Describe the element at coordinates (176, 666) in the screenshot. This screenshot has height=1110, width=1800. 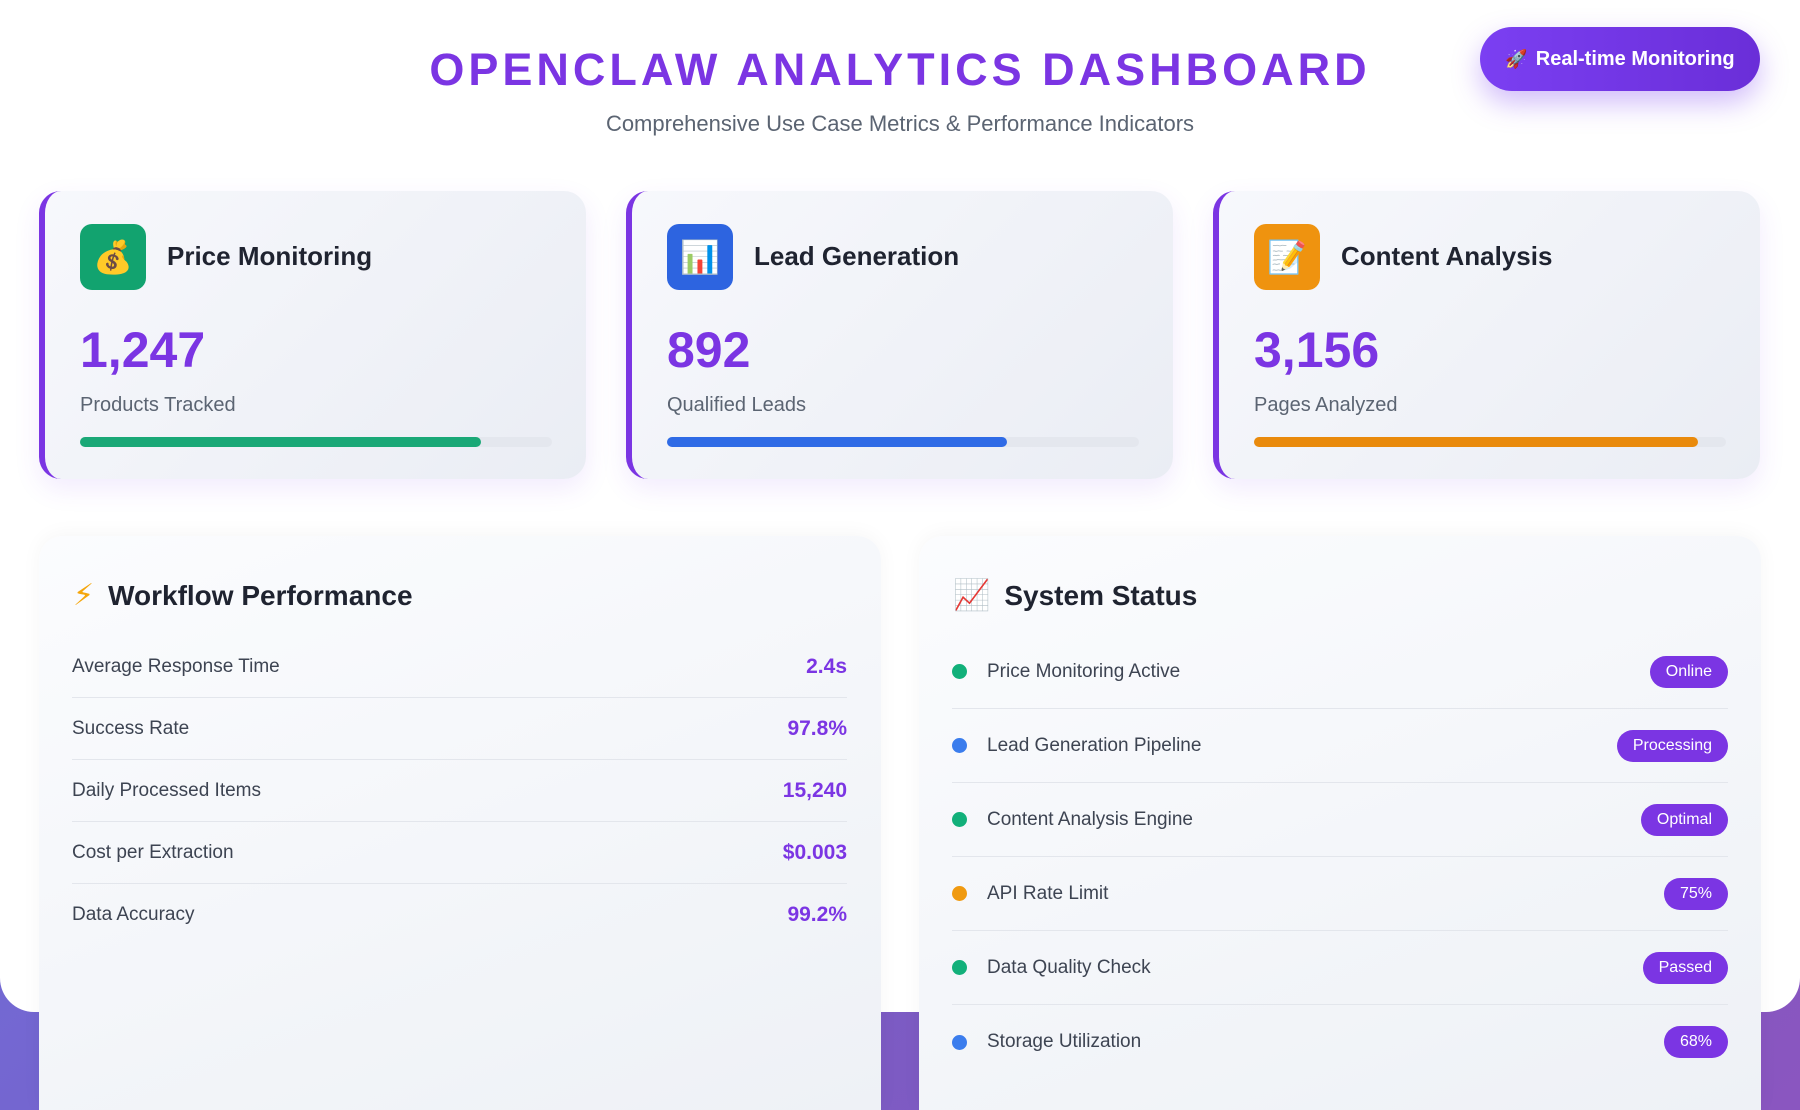
I see `workflow-row-label: Average Response Time` at that location.